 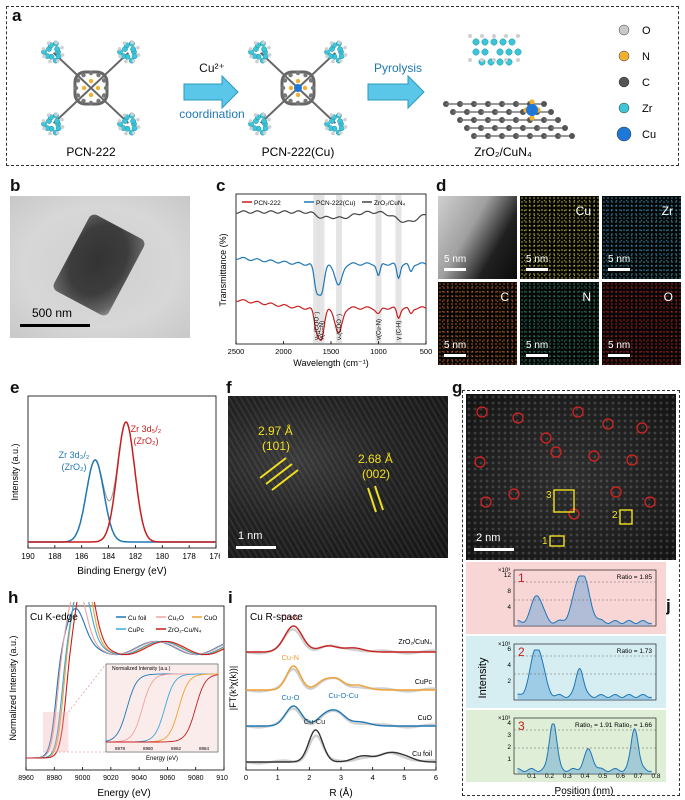 I want to click on legend-atom-o, so click(x=624, y=30).